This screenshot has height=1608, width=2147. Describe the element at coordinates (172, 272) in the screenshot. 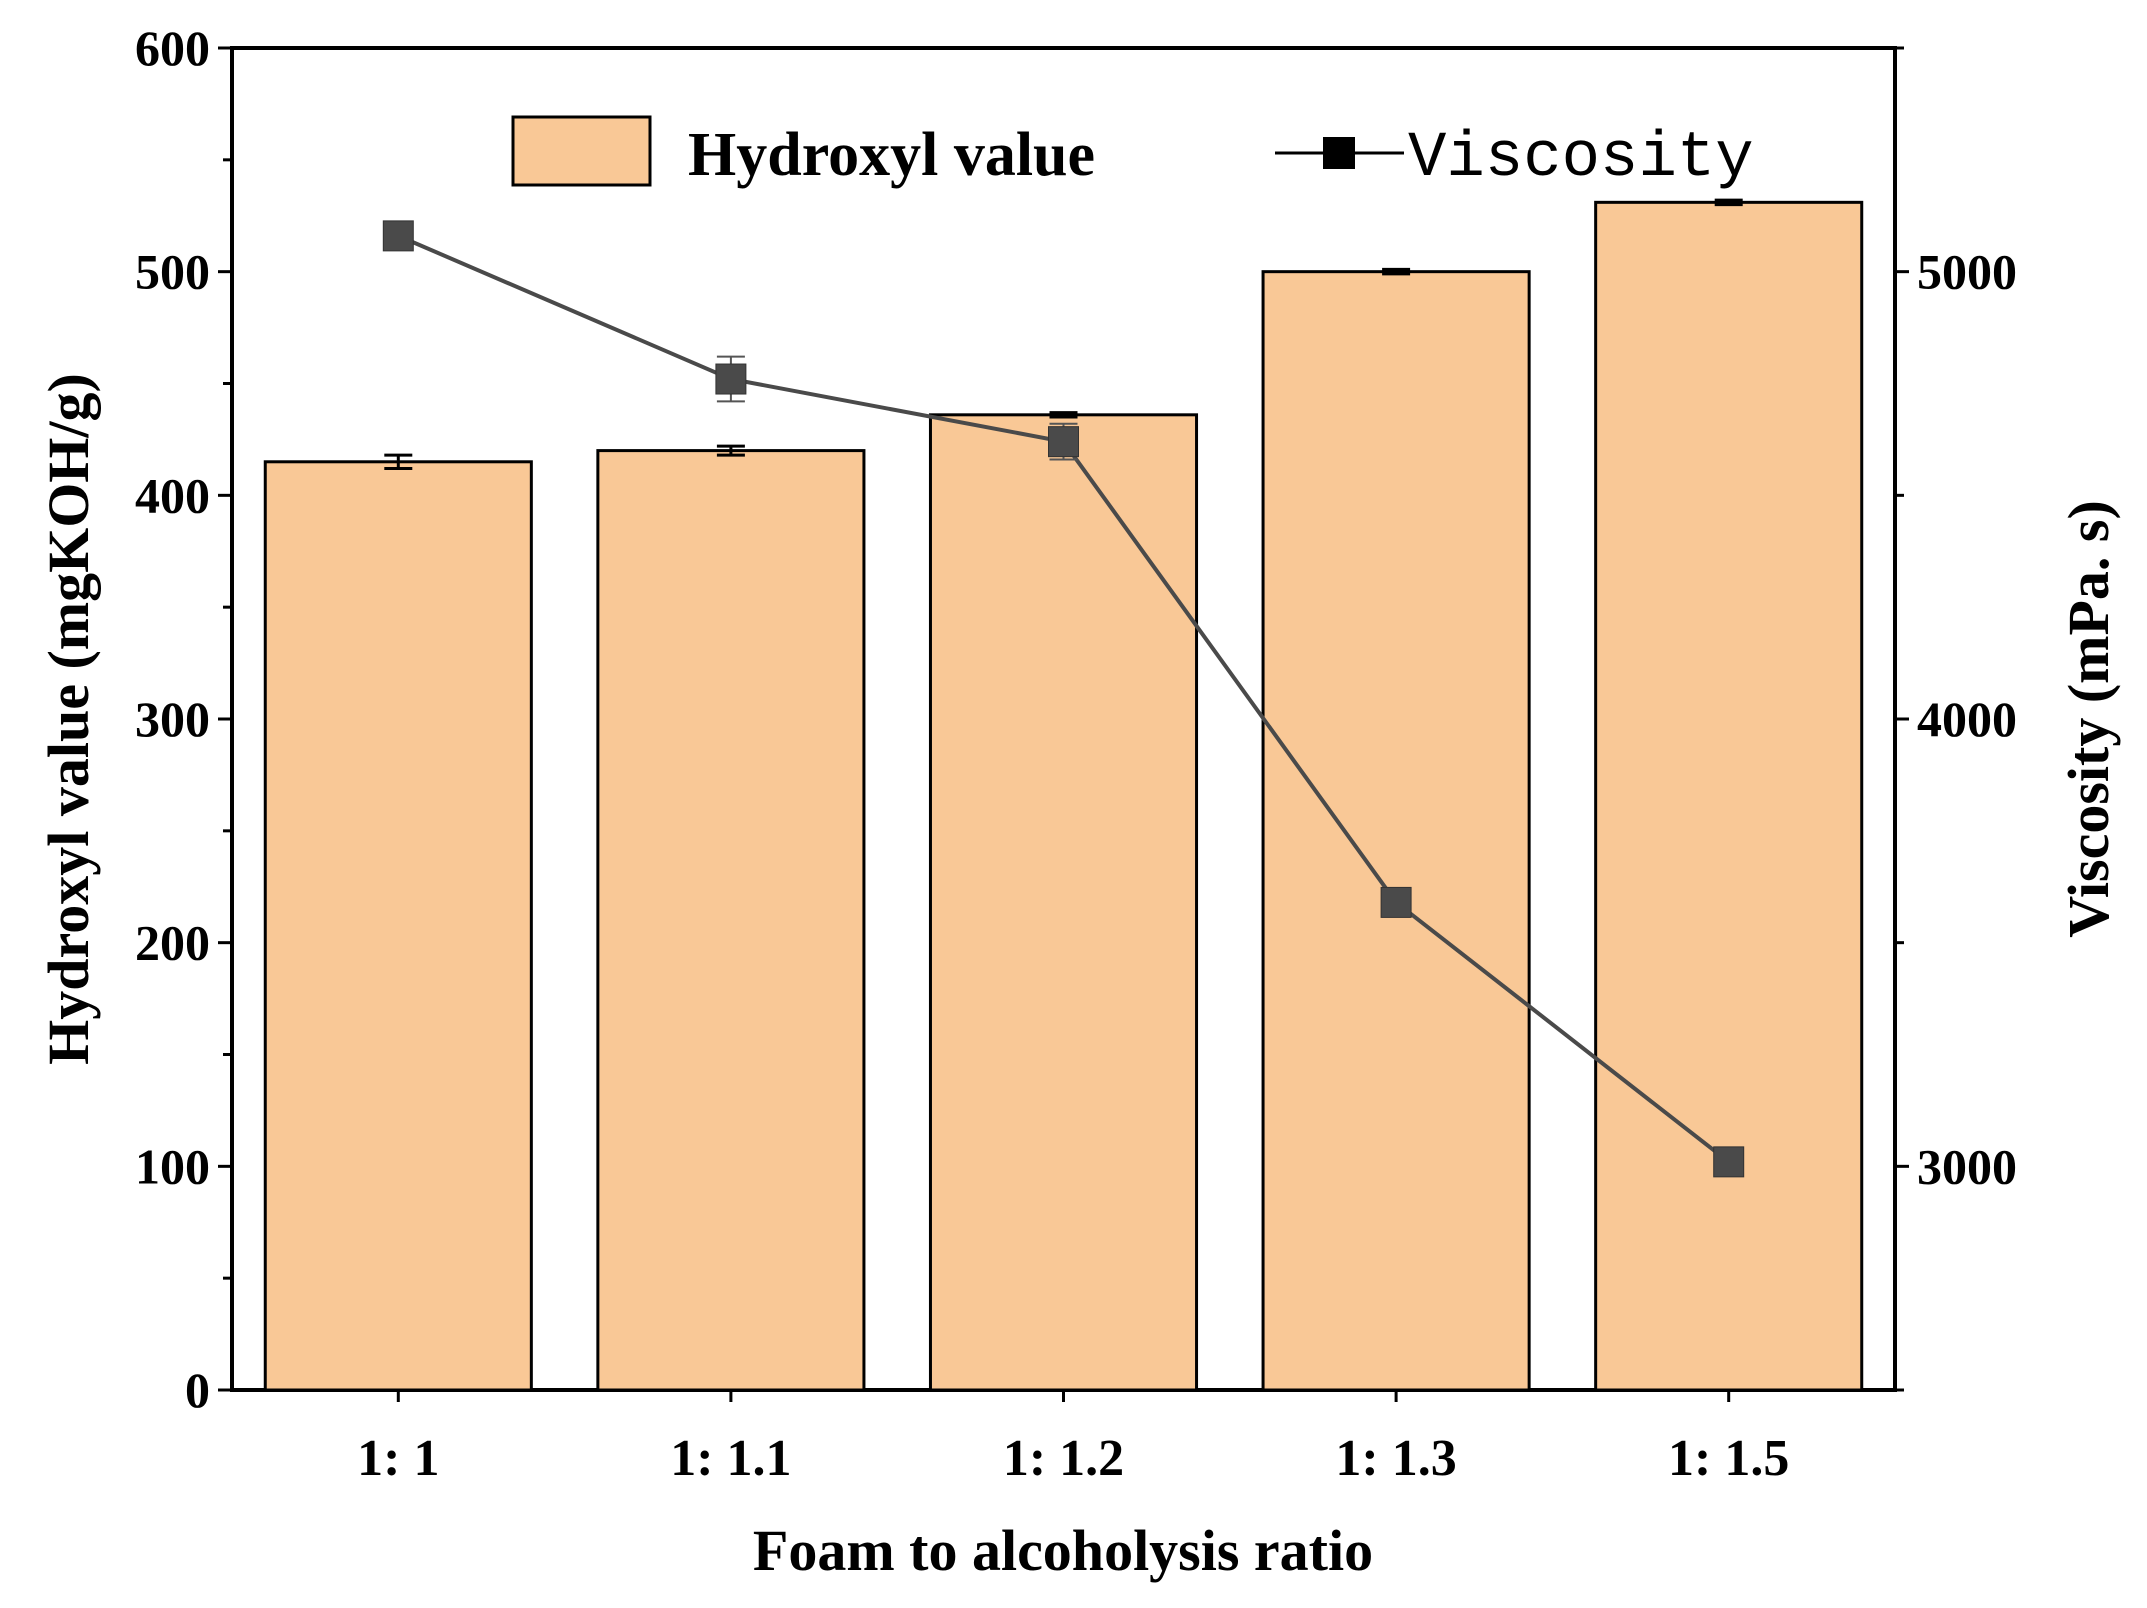

I see `left-tick-label: 500` at that location.